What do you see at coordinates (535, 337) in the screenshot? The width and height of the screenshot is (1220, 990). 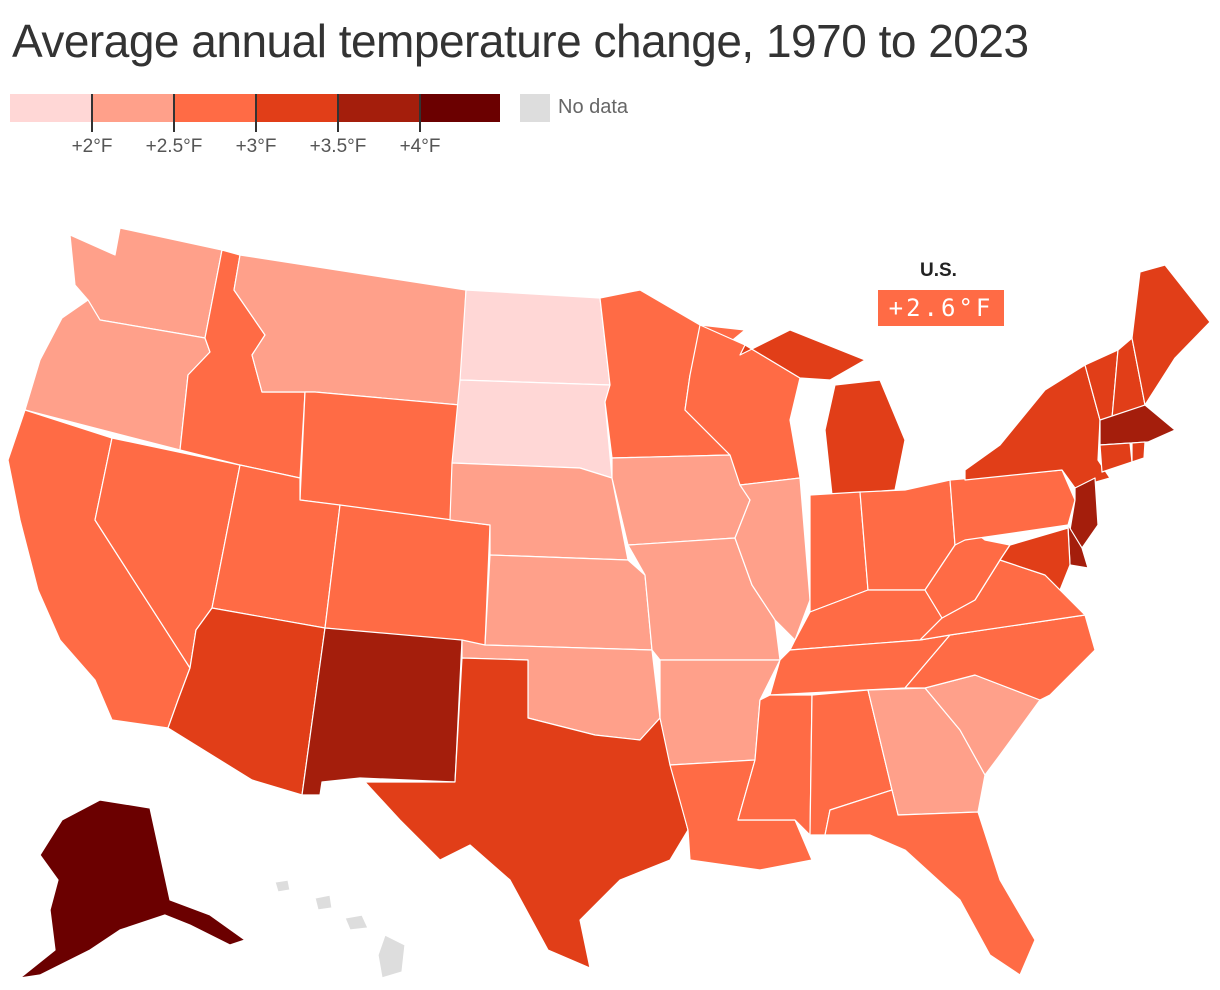 I see `state-nd` at bounding box center [535, 337].